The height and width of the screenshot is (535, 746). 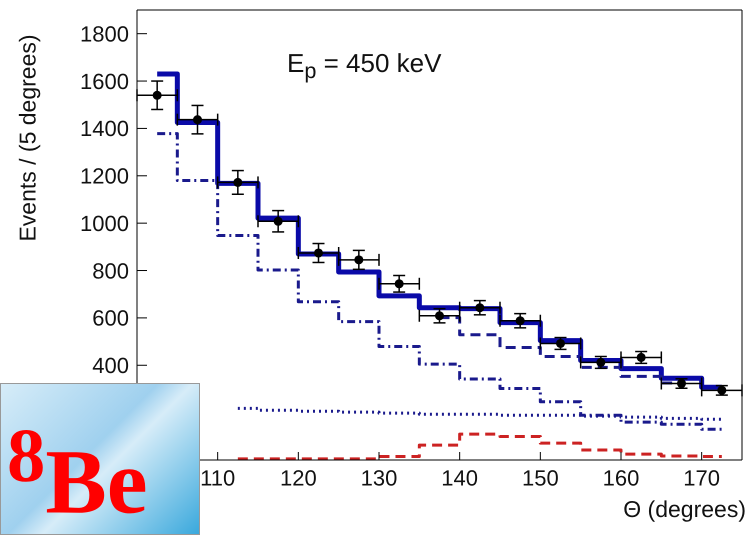 What do you see at coordinates (459, 478) in the screenshot?
I see `x-tick-label: 140` at bounding box center [459, 478].